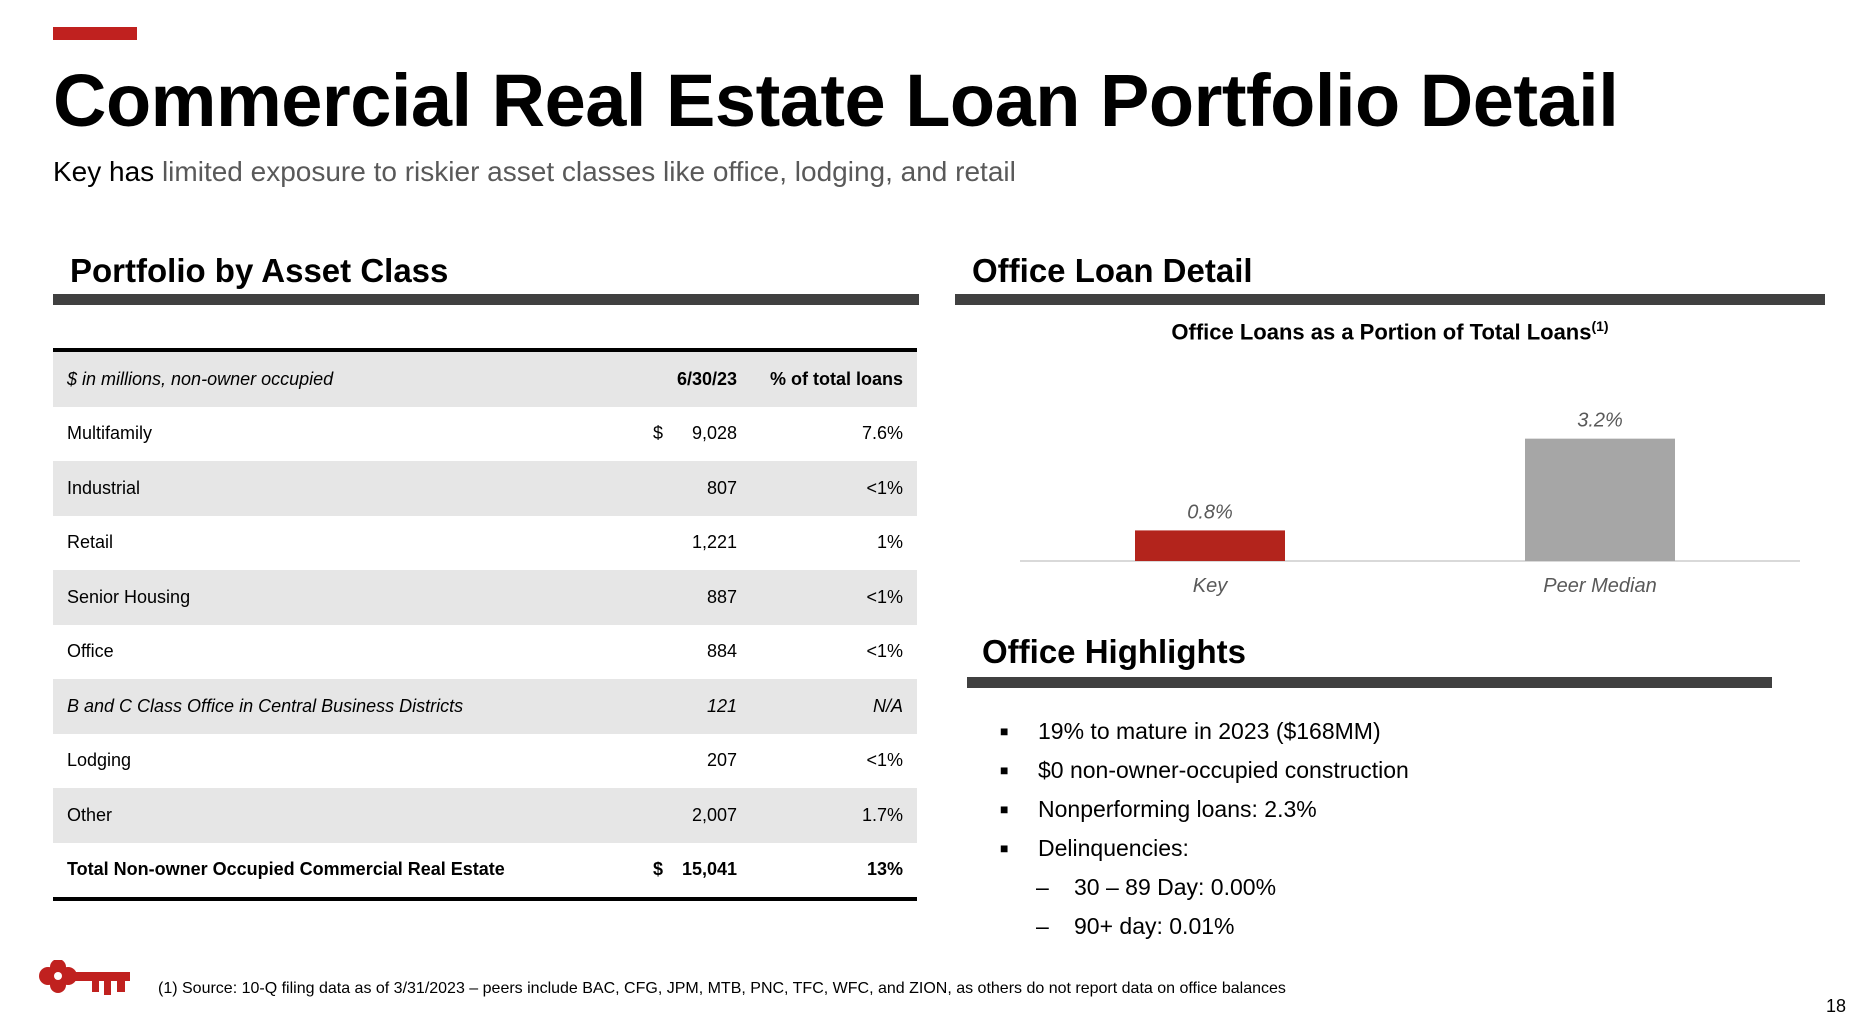 The width and height of the screenshot is (1864, 1030). Describe the element at coordinates (90, 651) in the screenshot. I see `cell-label: Office` at that location.